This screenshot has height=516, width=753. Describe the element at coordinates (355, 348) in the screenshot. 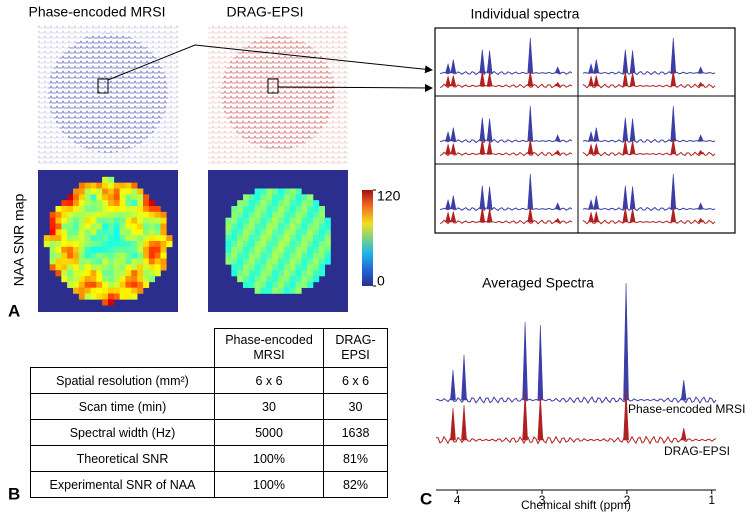

I see `column-header: DRAG-EPSI` at that location.